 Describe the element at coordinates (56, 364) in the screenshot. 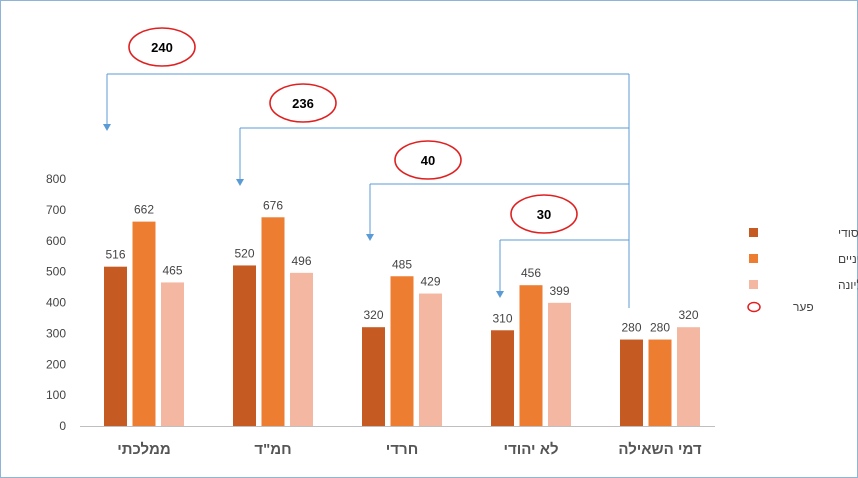

I see `y-tick-label: 200` at that location.